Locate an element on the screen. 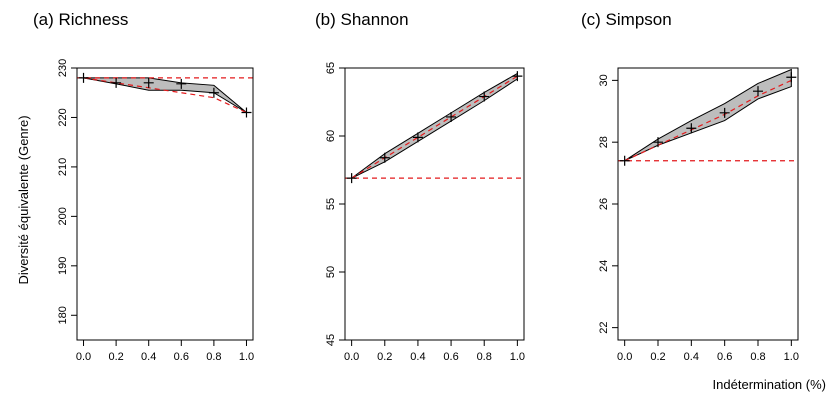  y-tick-label: 50 is located at coordinates (331, 272).